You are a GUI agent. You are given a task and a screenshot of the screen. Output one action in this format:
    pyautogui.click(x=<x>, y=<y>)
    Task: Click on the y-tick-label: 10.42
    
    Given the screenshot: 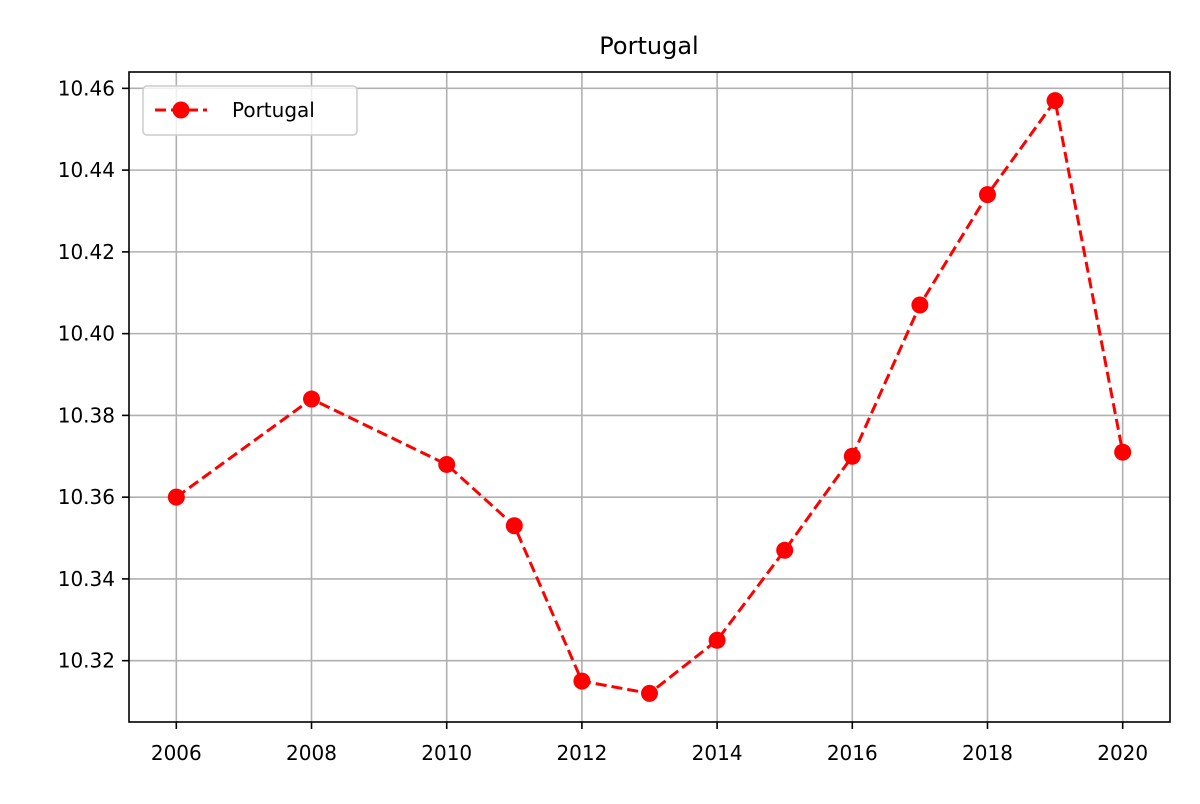 What is the action you would take?
    pyautogui.click(x=86, y=252)
    